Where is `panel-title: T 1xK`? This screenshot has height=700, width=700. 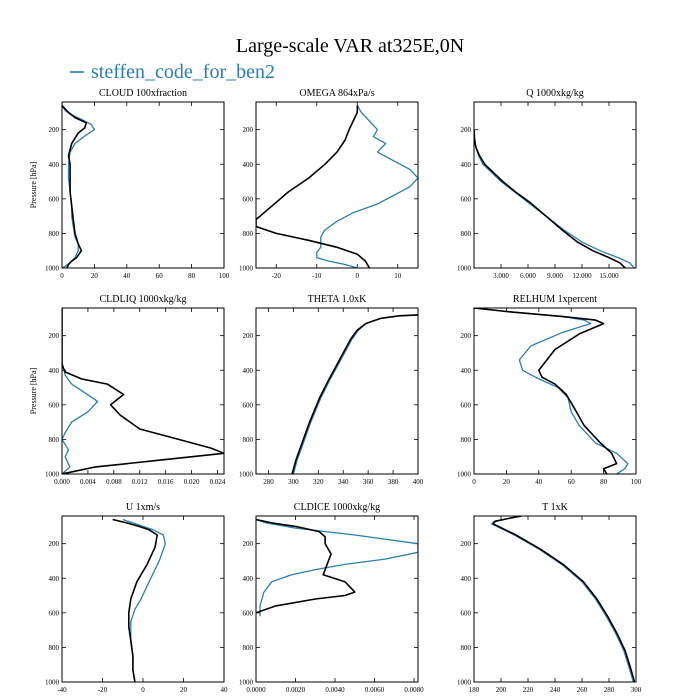 panel-title: T 1xK is located at coordinates (555, 507).